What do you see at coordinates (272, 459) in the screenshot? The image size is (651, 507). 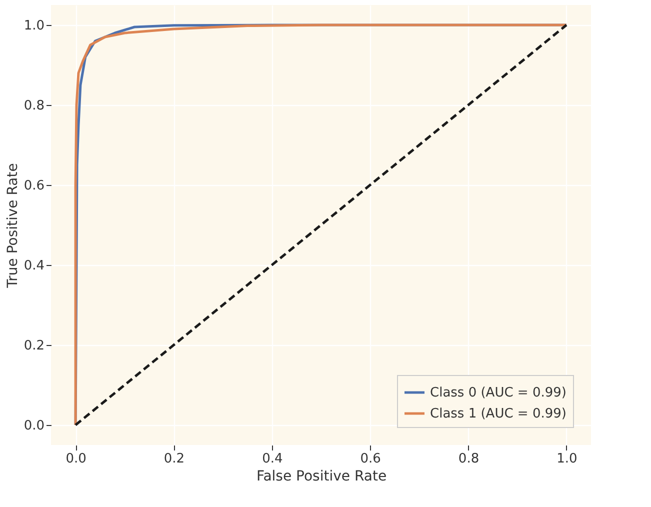 I see `x-tick-label: 0.4` at bounding box center [272, 459].